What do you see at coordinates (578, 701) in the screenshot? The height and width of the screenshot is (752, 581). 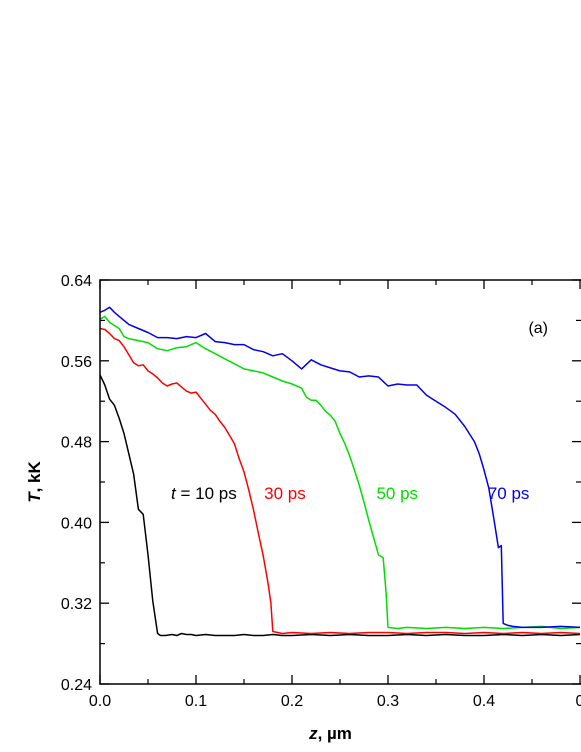 I see `x-tick-label: 0` at bounding box center [578, 701].